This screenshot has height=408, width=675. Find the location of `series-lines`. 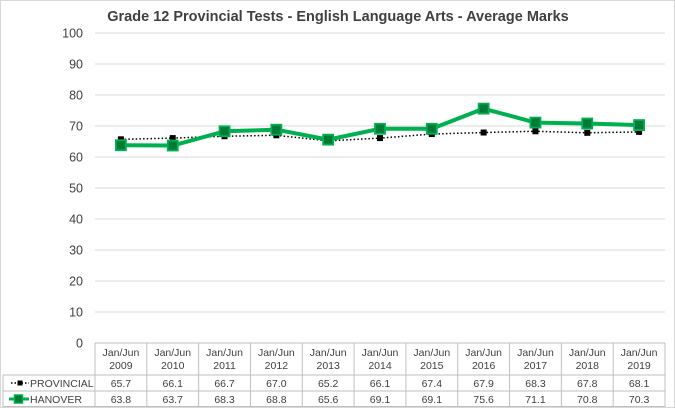

series-lines is located at coordinates (380, 127).